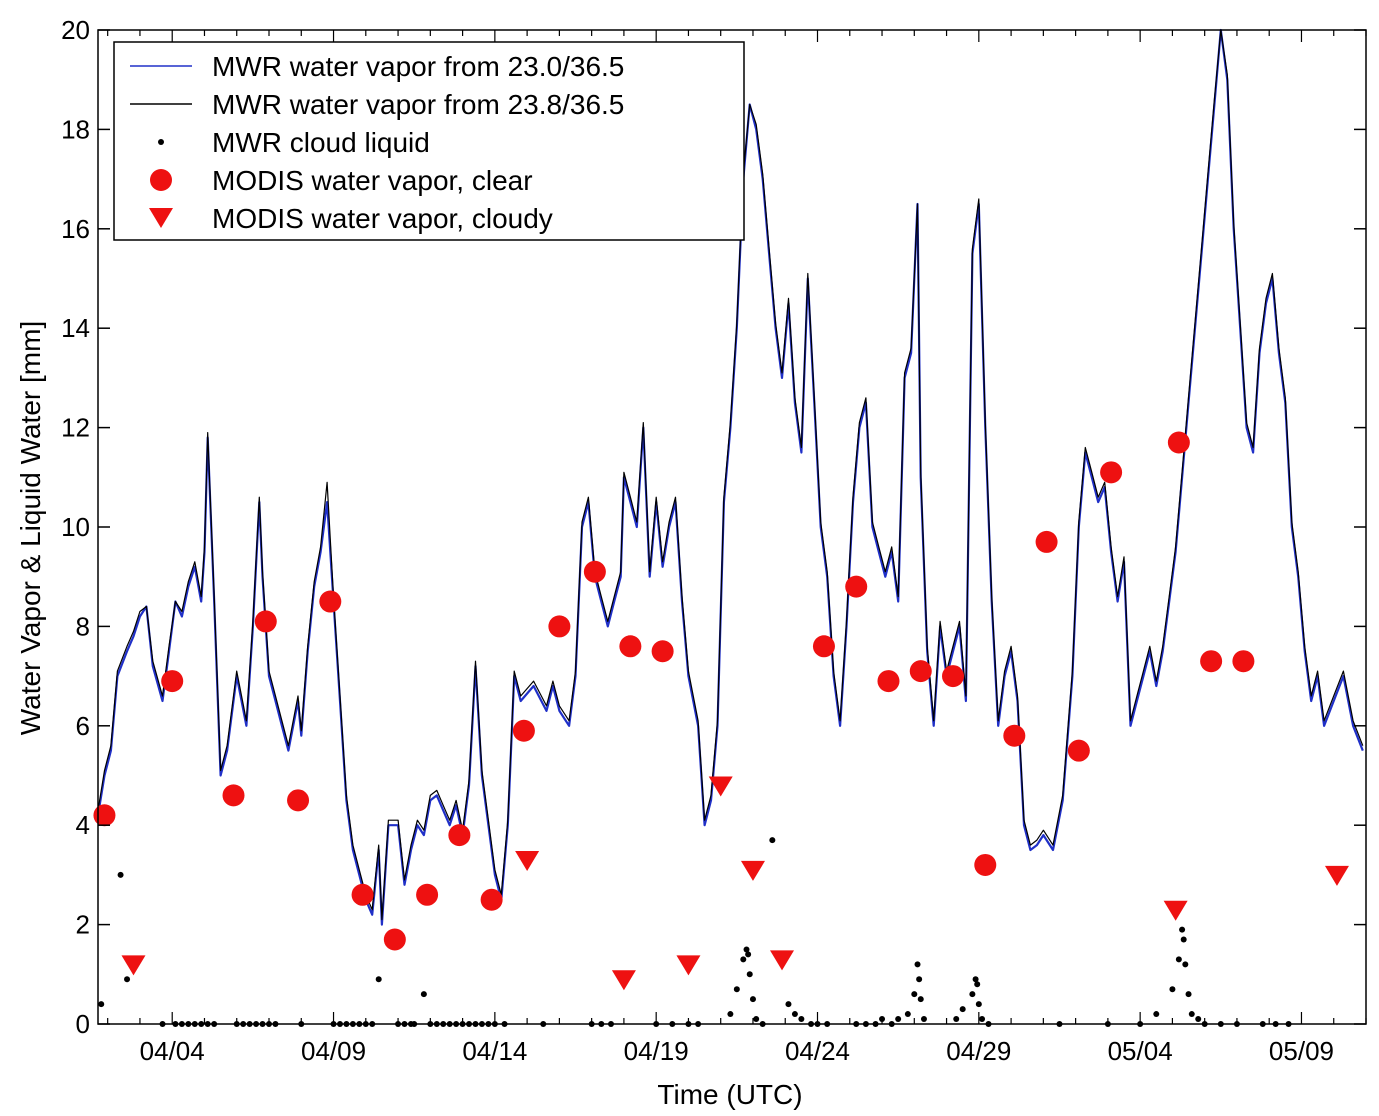 The height and width of the screenshot is (1116, 1379). What do you see at coordinates (978, 1051) in the screenshot?
I see `x-tick-label: 04/29` at bounding box center [978, 1051].